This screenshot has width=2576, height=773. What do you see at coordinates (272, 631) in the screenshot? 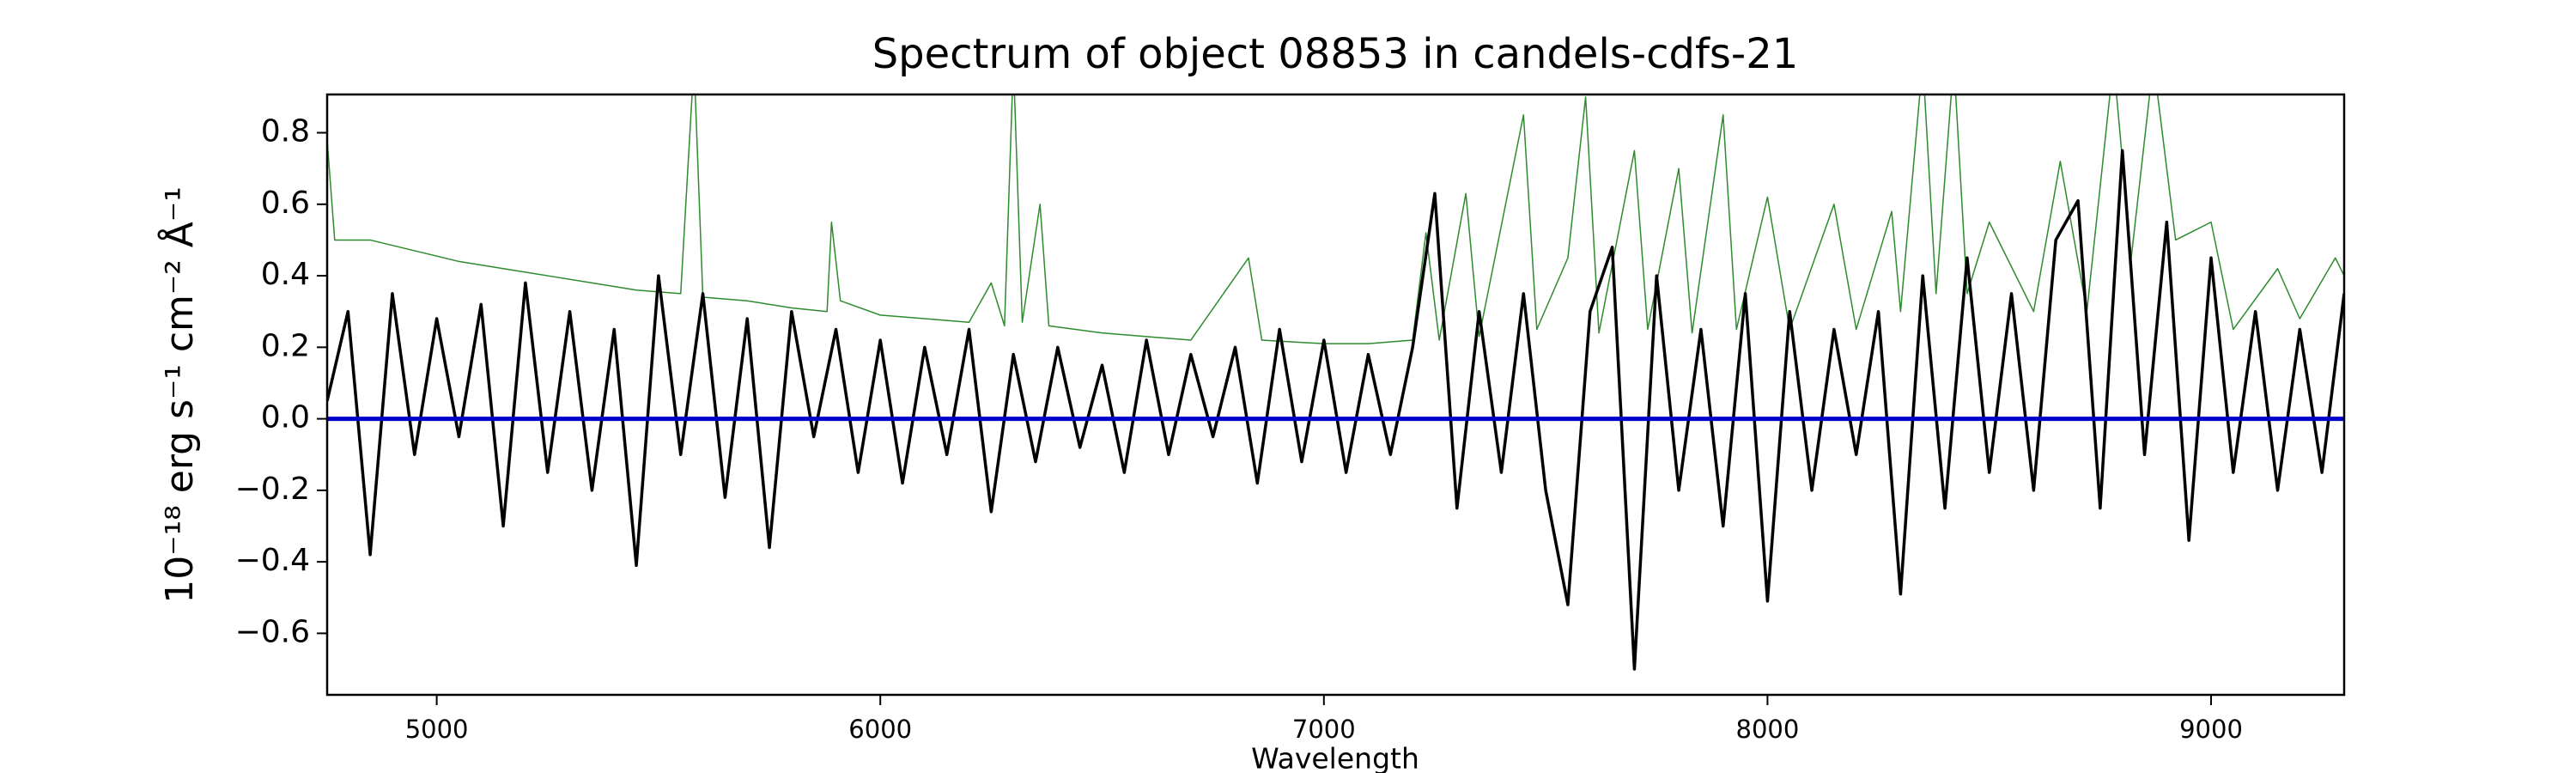
I see `y-tick-label: −0.6` at bounding box center [272, 631].